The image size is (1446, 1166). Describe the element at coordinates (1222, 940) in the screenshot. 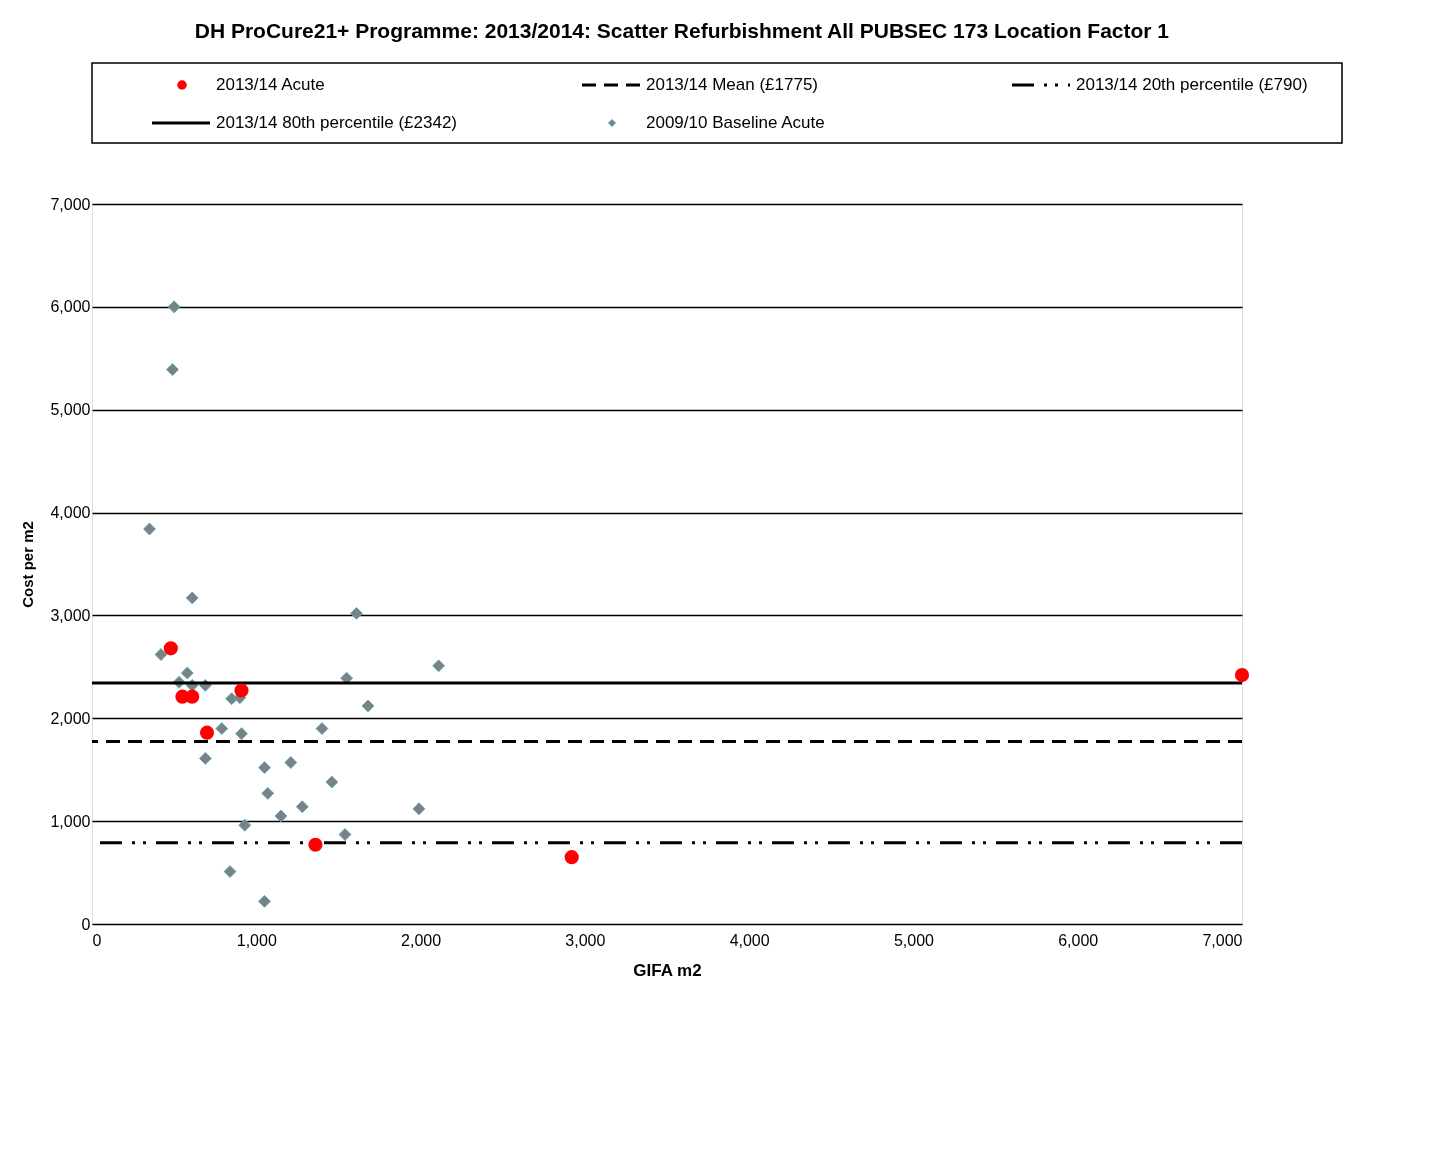

I see `x-tick-label: 7,000` at that location.